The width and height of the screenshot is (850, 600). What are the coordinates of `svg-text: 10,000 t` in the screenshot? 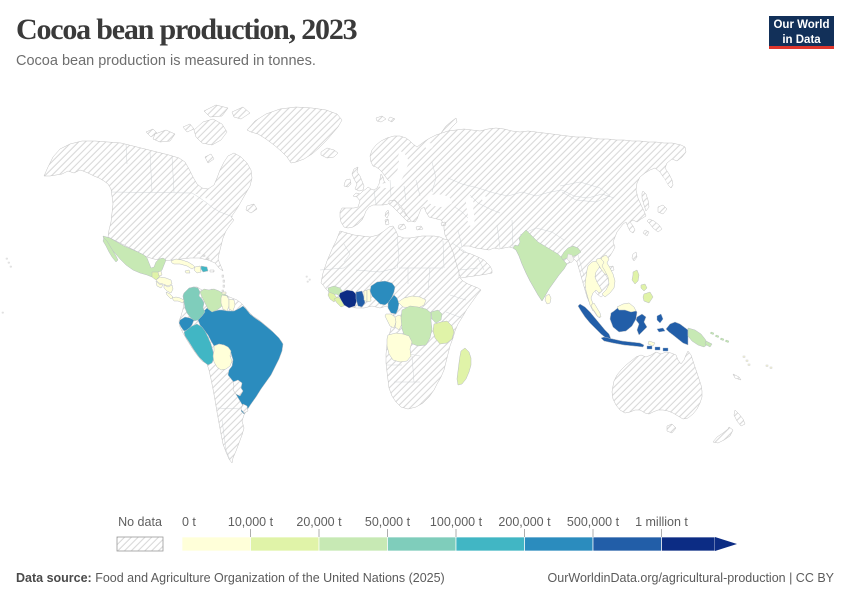 It's located at (251, 522).